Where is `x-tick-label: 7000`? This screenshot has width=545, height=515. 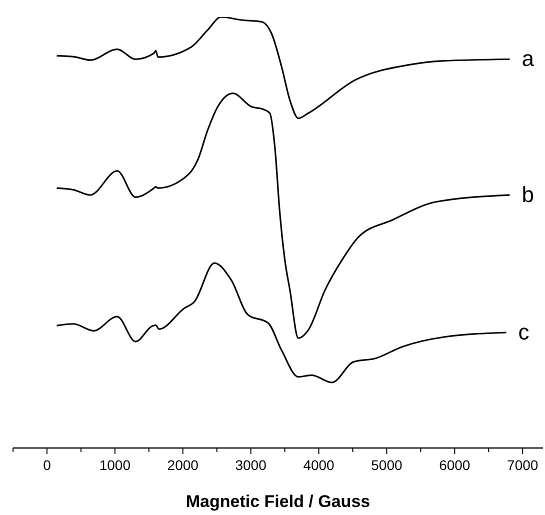
x-tick-label: 7000 is located at coordinates (522, 465).